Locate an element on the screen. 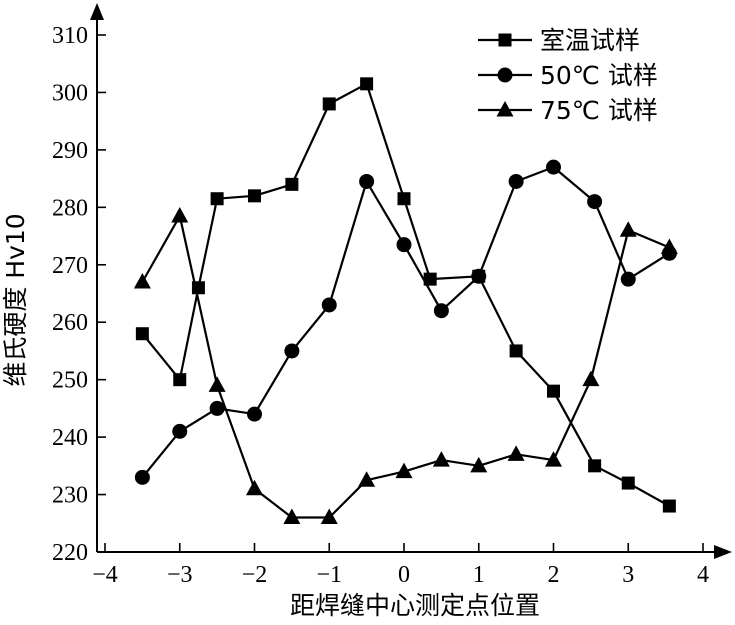  y-tick-label: 300 is located at coordinates (70, 93).